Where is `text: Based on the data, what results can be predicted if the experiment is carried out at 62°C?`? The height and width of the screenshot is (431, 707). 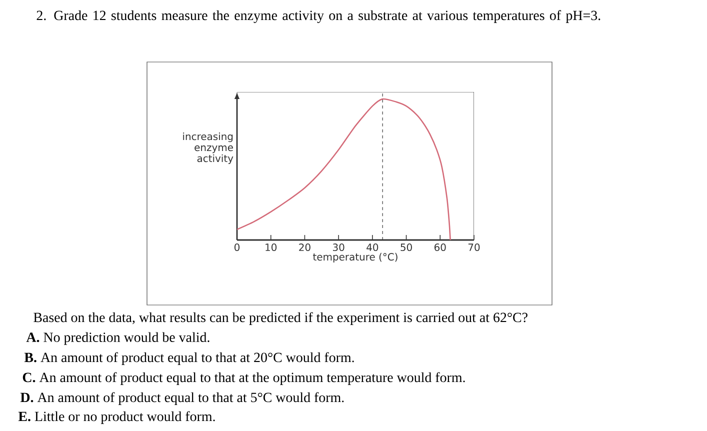
text: Based on the data, what results can be predicted if the experiment is carried out at 62°C? is located at coordinates (281, 318).